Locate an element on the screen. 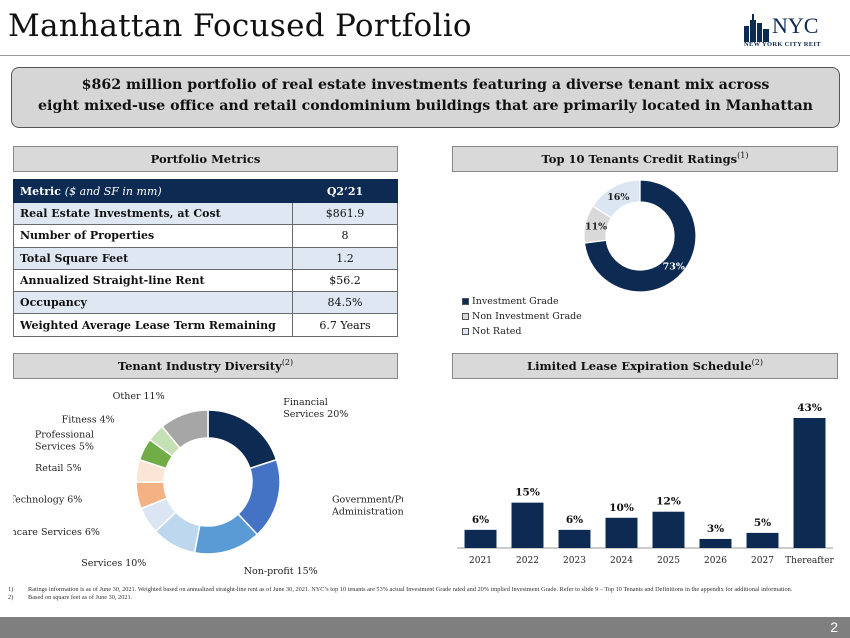  metric-value: 6.7 Years is located at coordinates (345, 325).